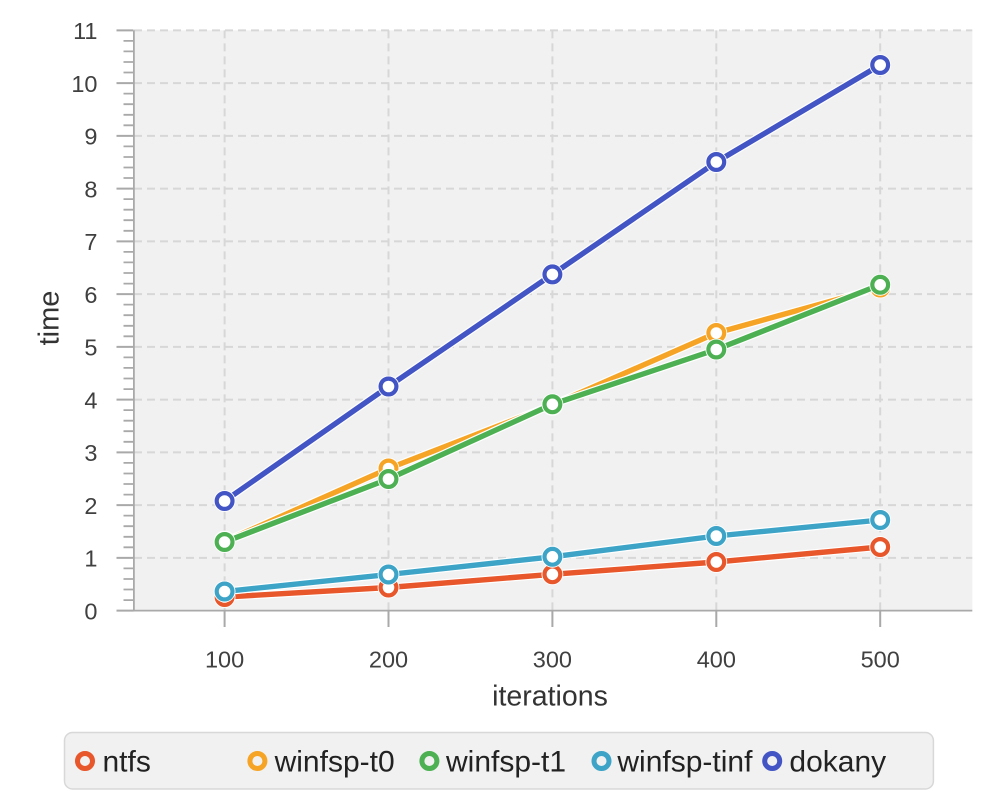 This screenshot has width=1000, height=800. Describe the element at coordinates (880, 660) in the screenshot. I see `svg-text: 500` at that location.